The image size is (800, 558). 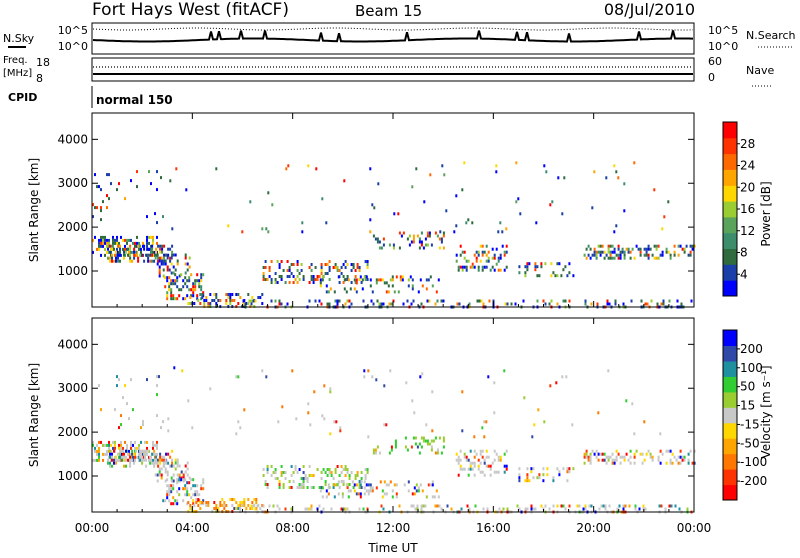 I want to click on colorbar-segment, so click(x=730, y=146).